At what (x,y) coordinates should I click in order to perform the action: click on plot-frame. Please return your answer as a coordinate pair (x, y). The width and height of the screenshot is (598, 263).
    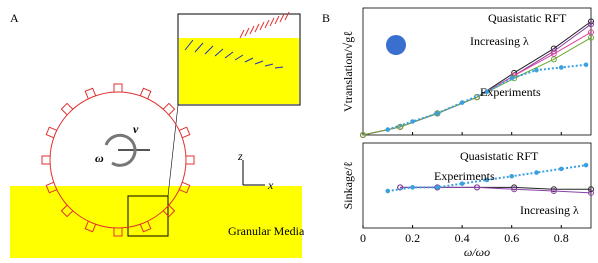
    Looking at the image, I should click on (477, 185).